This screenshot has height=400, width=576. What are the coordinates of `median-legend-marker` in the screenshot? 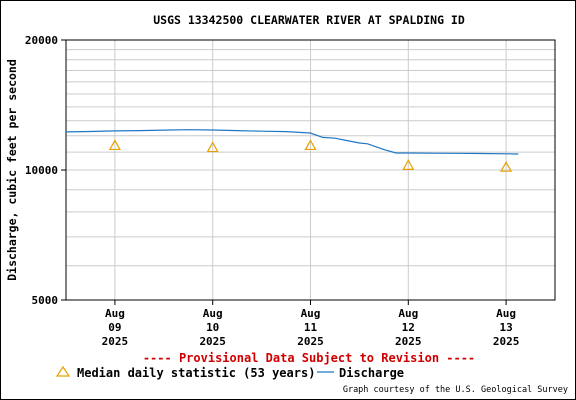 It's located at (63, 371).